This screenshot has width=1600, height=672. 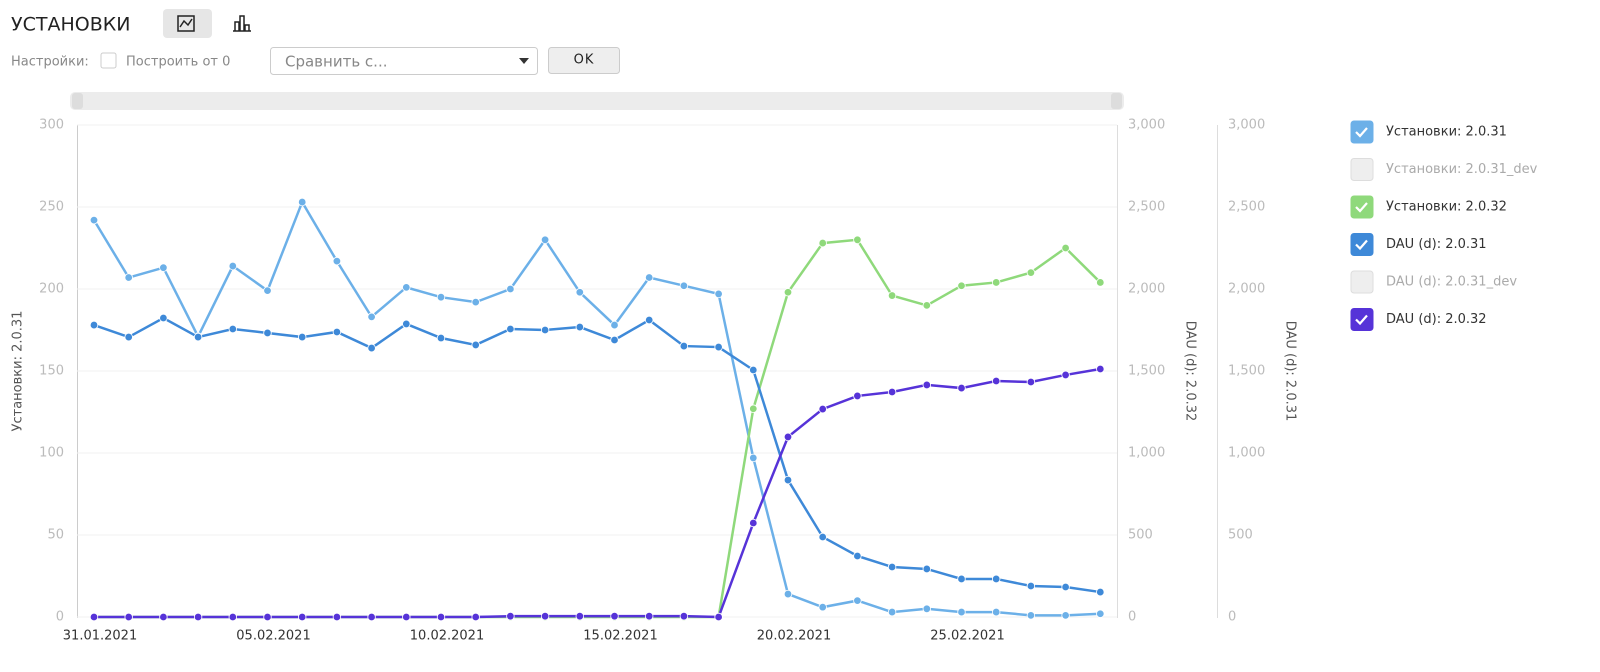 What do you see at coordinates (273, 636) in the screenshot?
I see `x-tick-label: 05.02.2021` at bounding box center [273, 636].